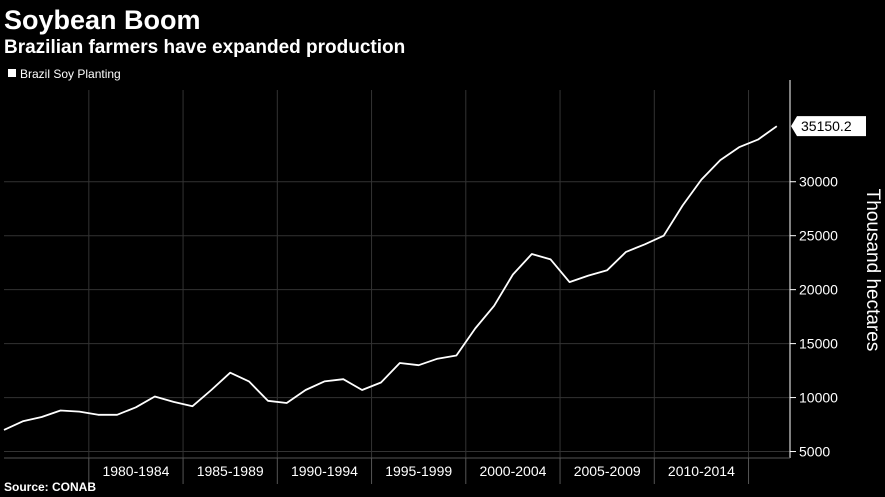 The height and width of the screenshot is (497, 885). Describe the element at coordinates (102, 20) in the screenshot. I see `chart-title: Soybean Boom` at that location.